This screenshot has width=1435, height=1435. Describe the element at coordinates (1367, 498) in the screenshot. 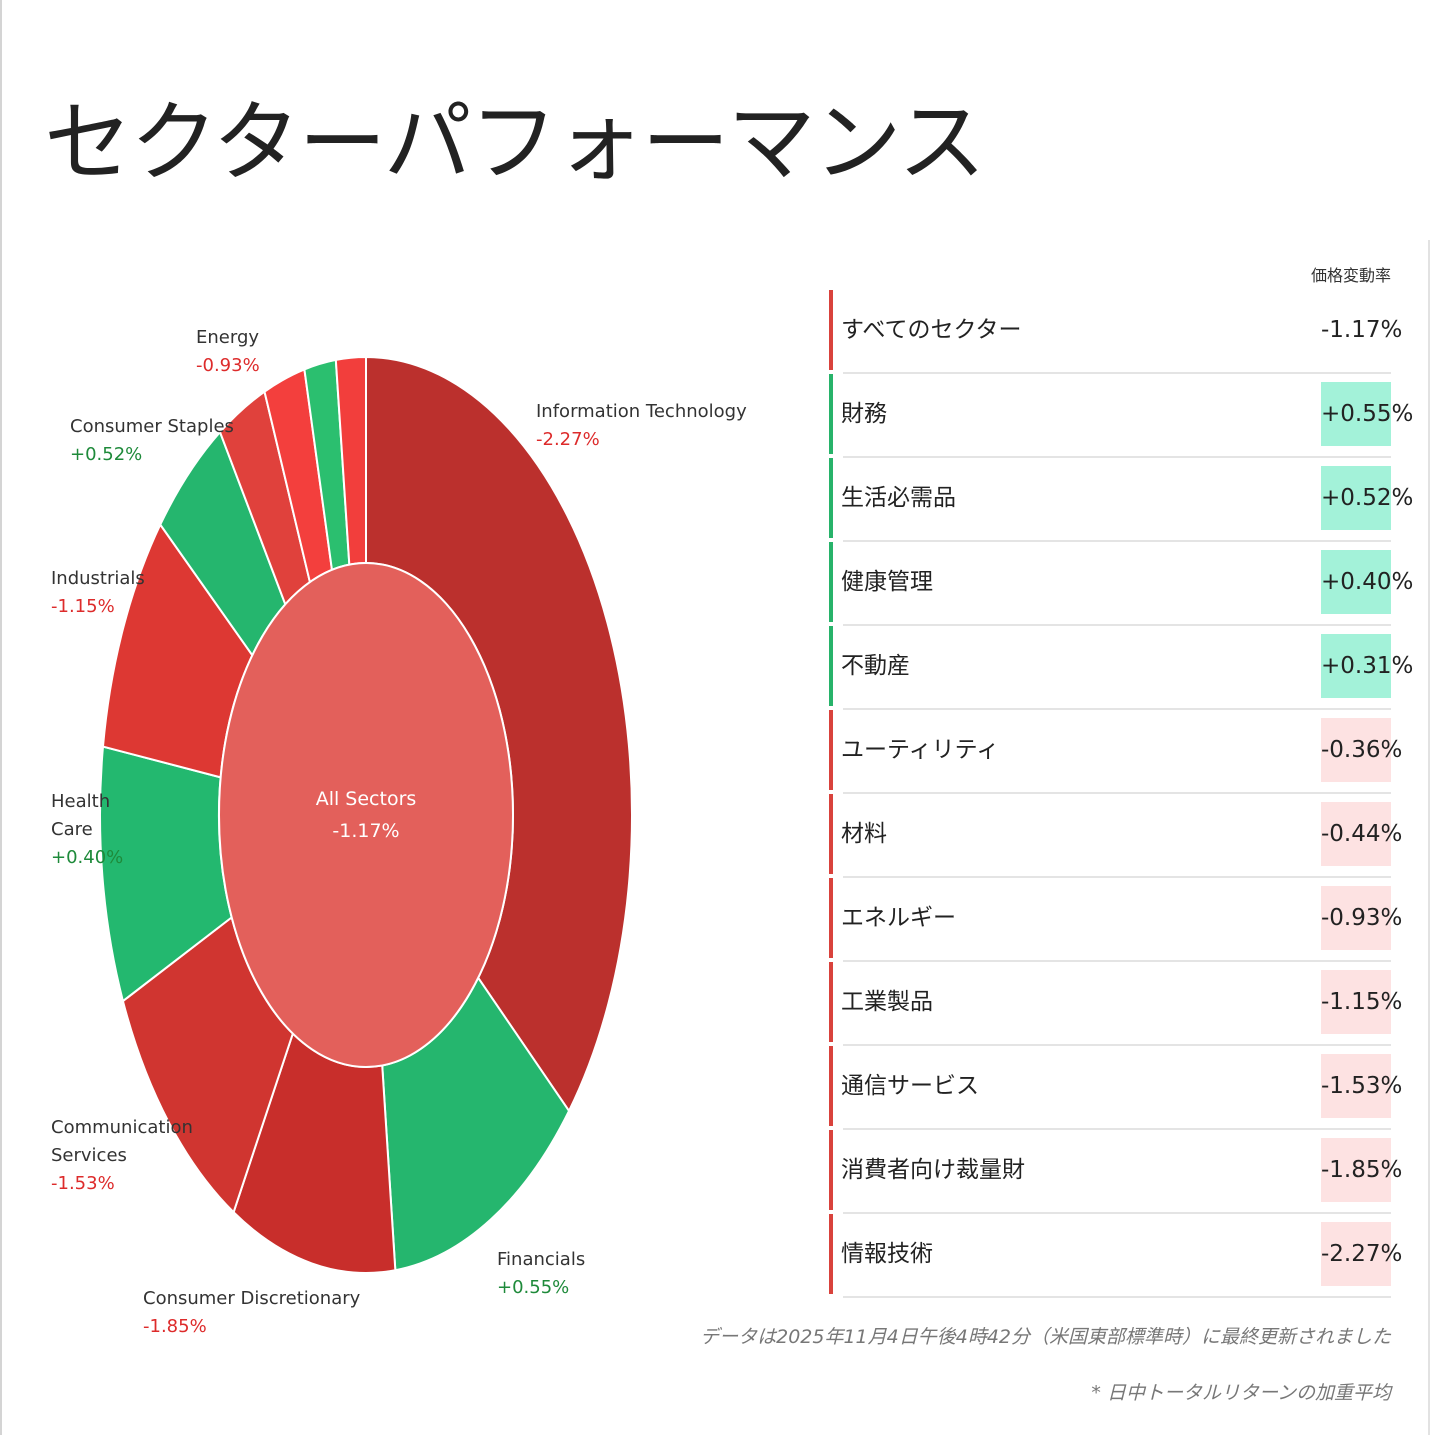

I see `sector-change-value: +0.52%` at that location.